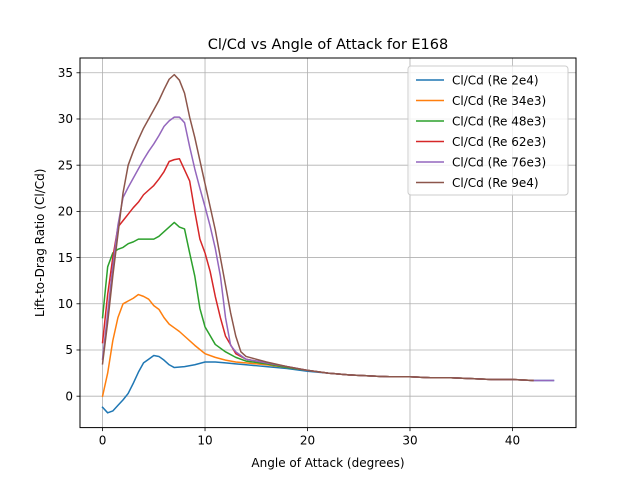 The width and height of the screenshot is (640, 480). I want to click on x-tick-label: 30, so click(409, 441).